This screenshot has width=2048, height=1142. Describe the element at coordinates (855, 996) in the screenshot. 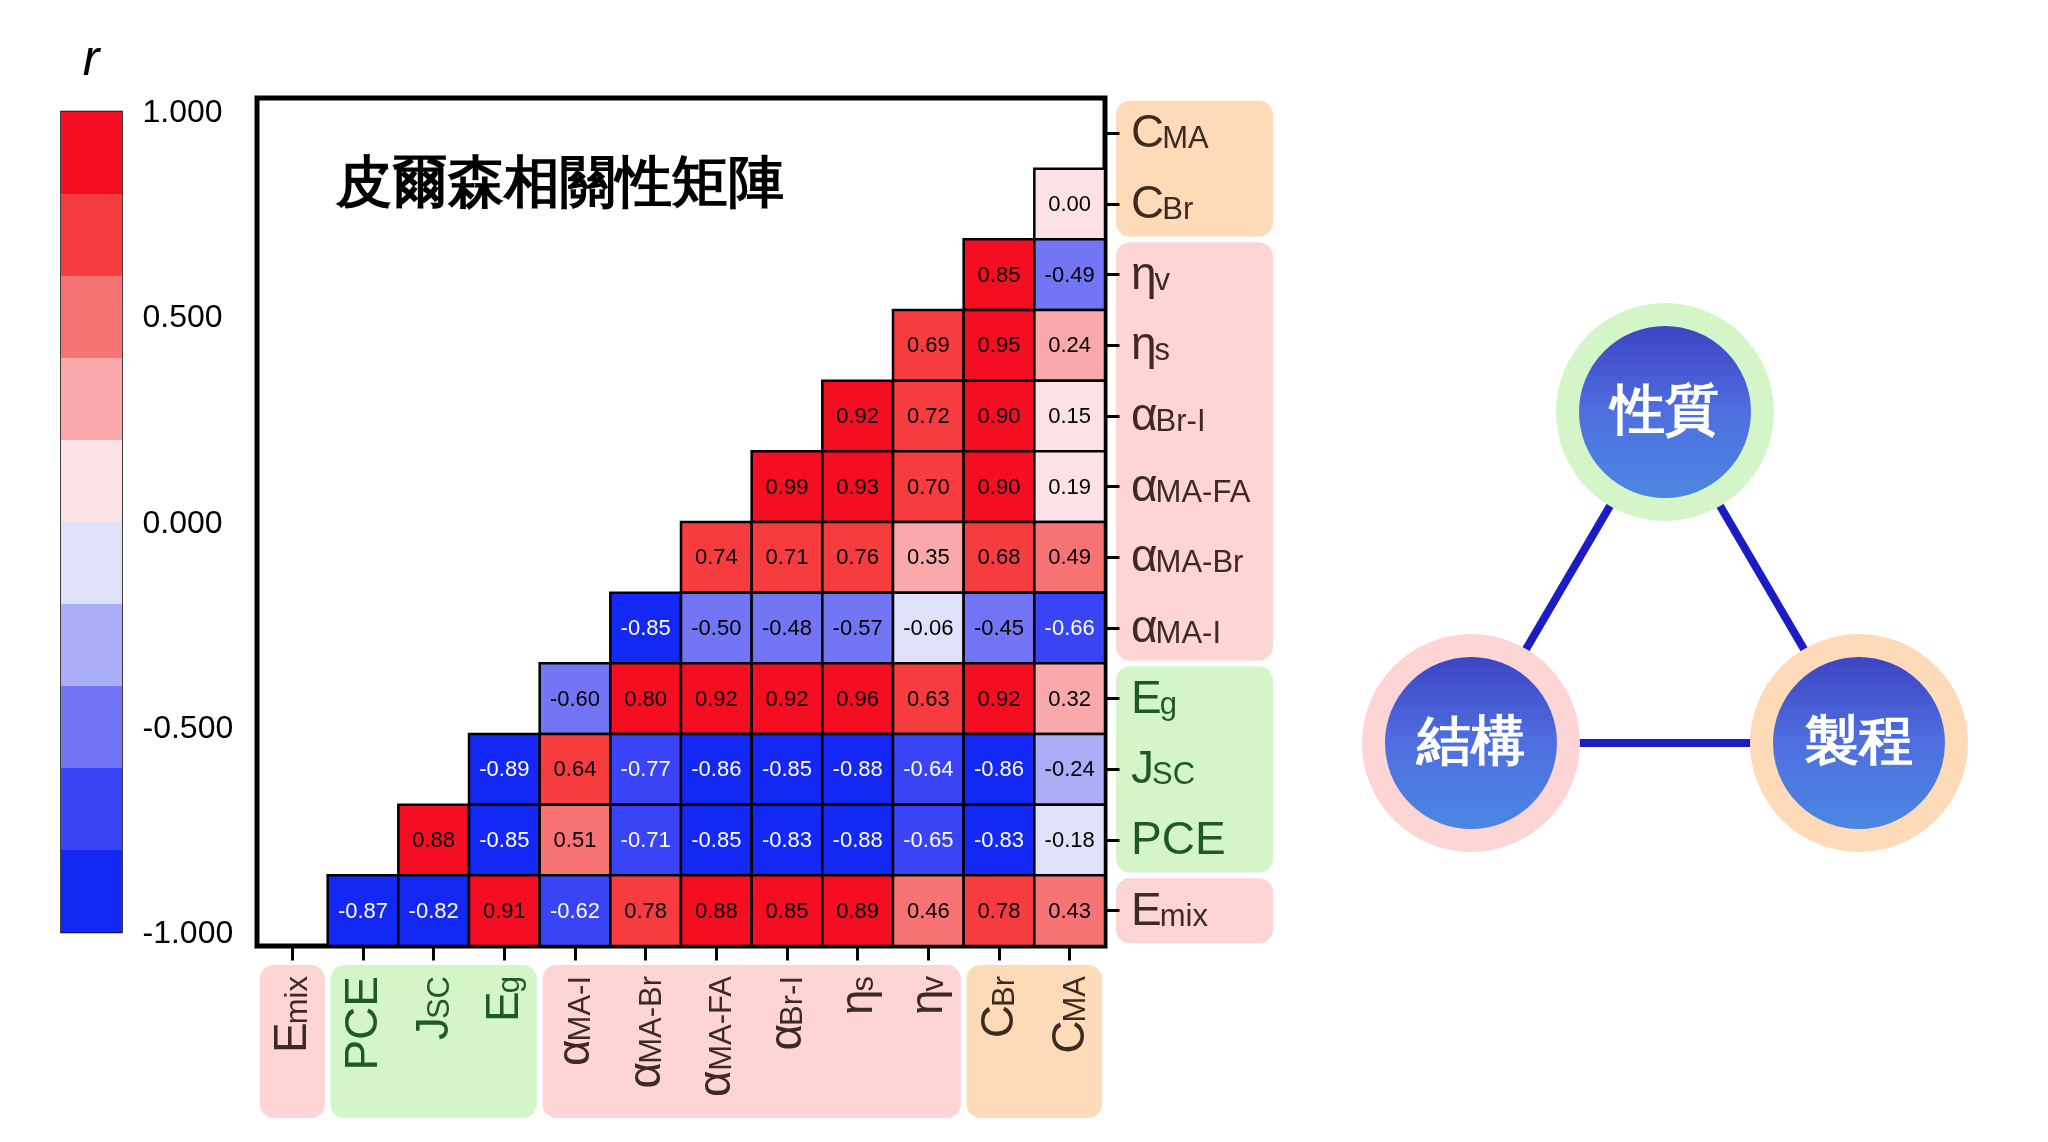

I see `x-tick-label: ηs` at that location.